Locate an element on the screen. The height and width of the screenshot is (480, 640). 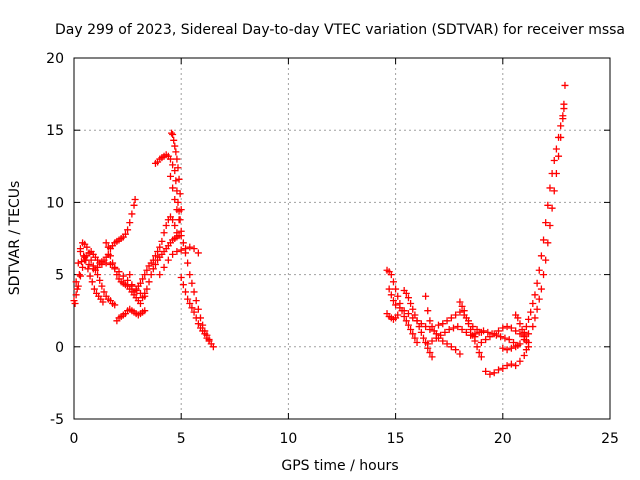
x-tick-label: 15 is located at coordinates (396, 439).